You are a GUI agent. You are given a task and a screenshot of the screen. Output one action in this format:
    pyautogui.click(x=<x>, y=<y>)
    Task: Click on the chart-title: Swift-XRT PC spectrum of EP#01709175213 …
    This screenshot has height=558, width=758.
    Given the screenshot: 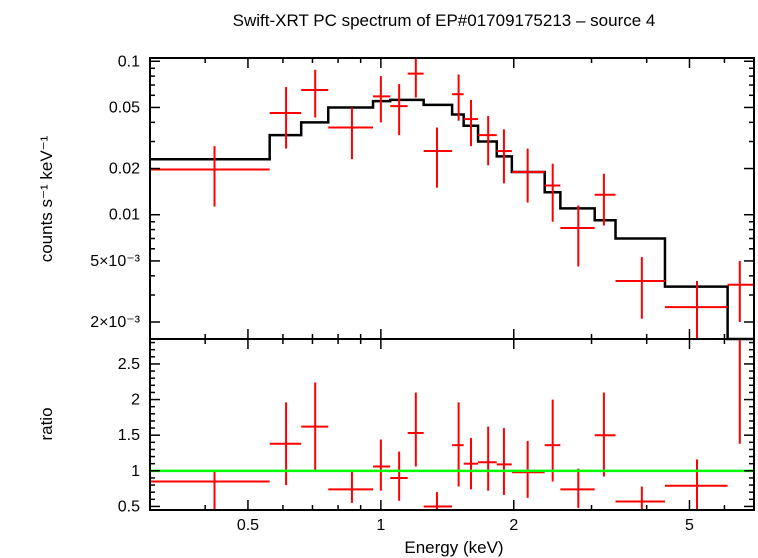 What is the action you would take?
    pyautogui.click(x=444, y=20)
    